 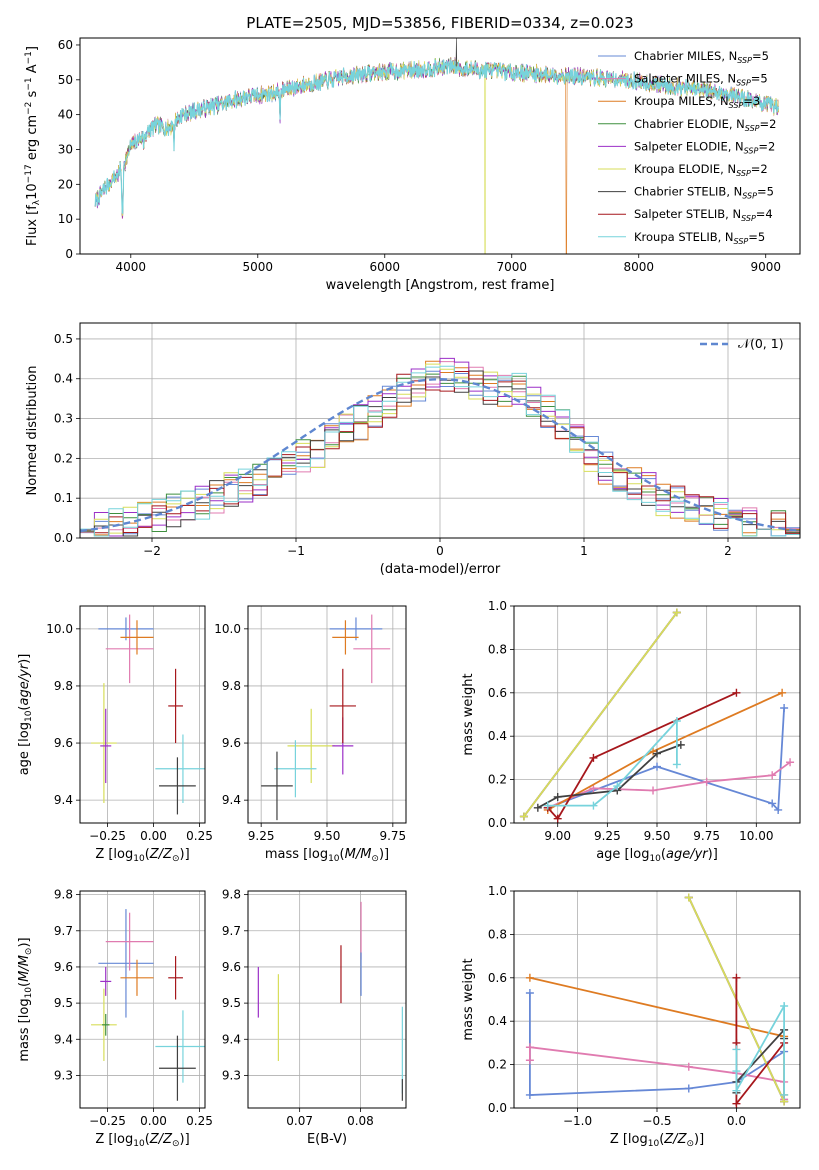 What do you see at coordinates (152, 551) in the screenshot?
I see `x-tick-label: −2` at bounding box center [152, 551].